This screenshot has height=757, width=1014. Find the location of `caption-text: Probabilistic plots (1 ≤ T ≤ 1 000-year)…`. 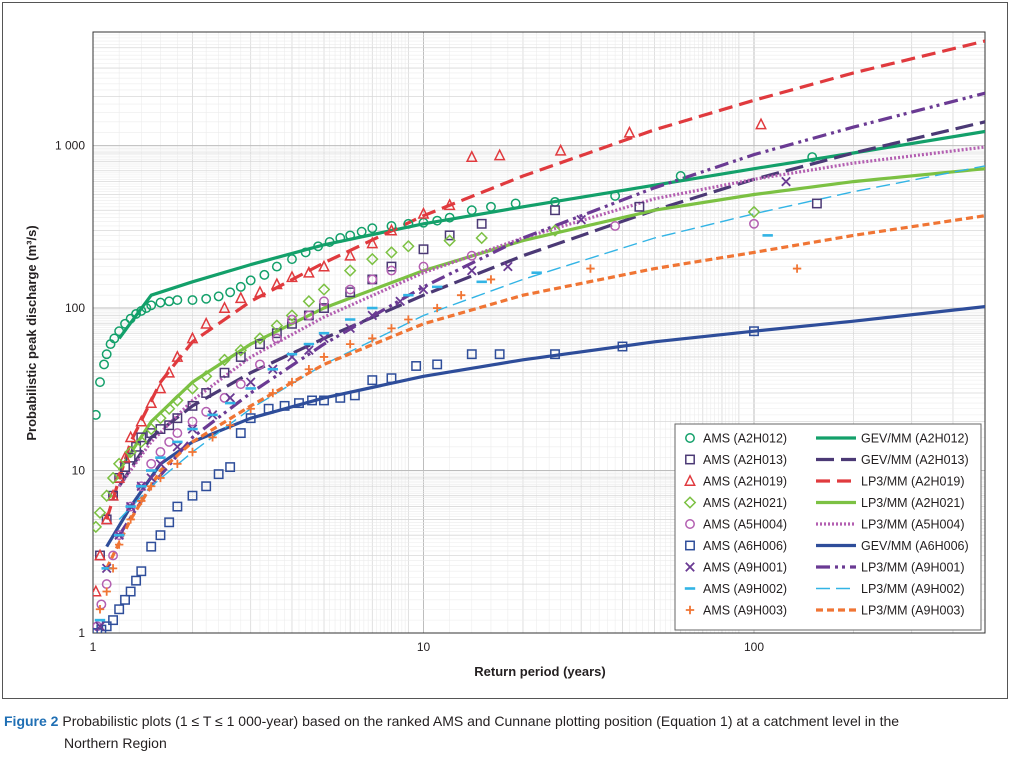

caption-text: Probabilistic plots (1 ≤ T ≤ 1 000-year)… is located at coordinates (481, 721).